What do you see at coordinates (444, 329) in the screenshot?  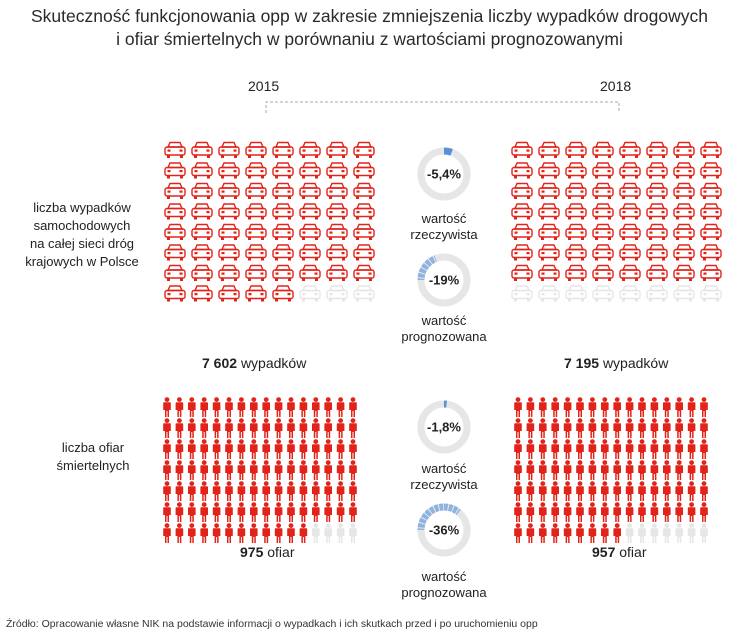 I see `caption-accidents-forecast: wartość prognozowana` at bounding box center [444, 329].